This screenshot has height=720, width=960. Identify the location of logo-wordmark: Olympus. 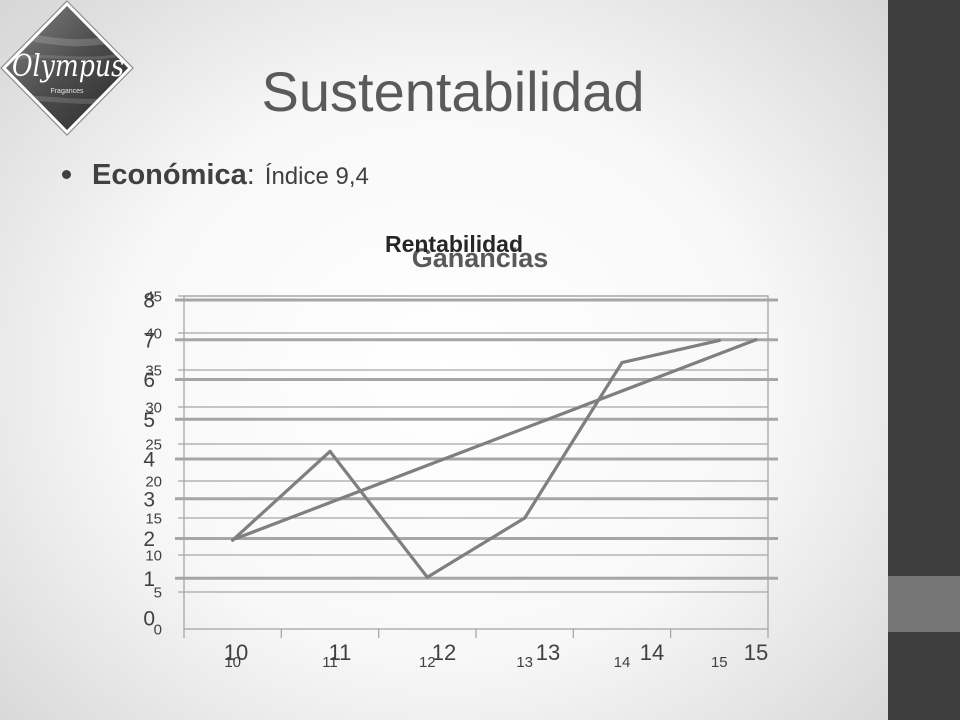
(68, 66).